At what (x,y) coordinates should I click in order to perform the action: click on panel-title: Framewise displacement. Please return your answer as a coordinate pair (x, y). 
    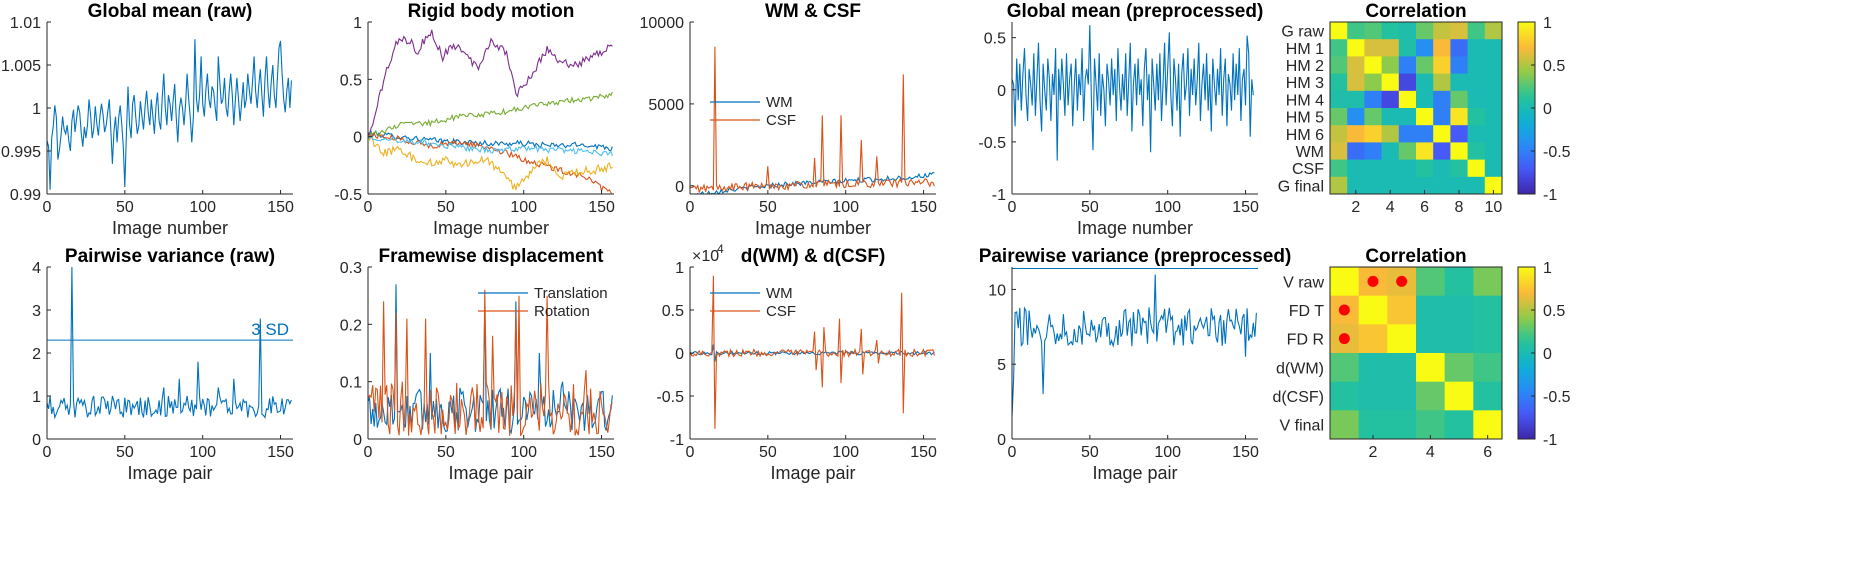
    Looking at the image, I should click on (492, 256).